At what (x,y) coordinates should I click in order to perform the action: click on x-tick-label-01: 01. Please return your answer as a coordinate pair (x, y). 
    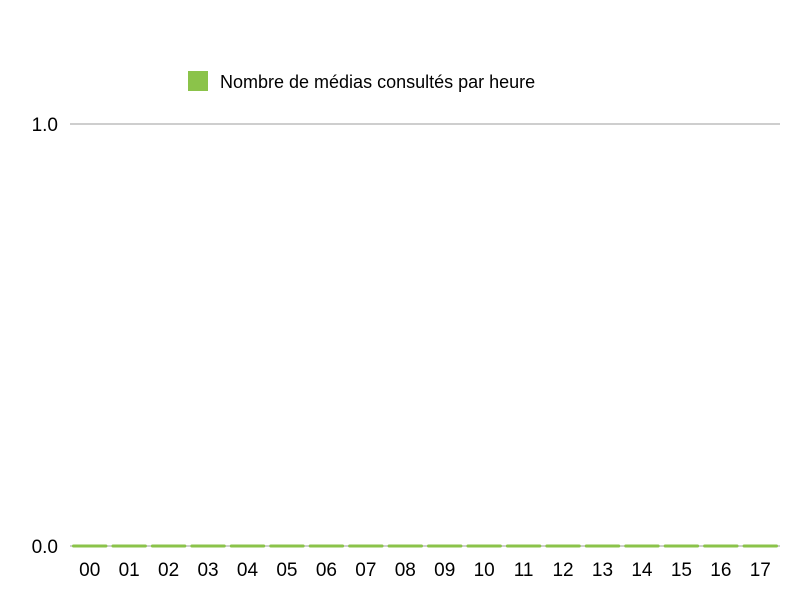
    Looking at the image, I should click on (129, 570).